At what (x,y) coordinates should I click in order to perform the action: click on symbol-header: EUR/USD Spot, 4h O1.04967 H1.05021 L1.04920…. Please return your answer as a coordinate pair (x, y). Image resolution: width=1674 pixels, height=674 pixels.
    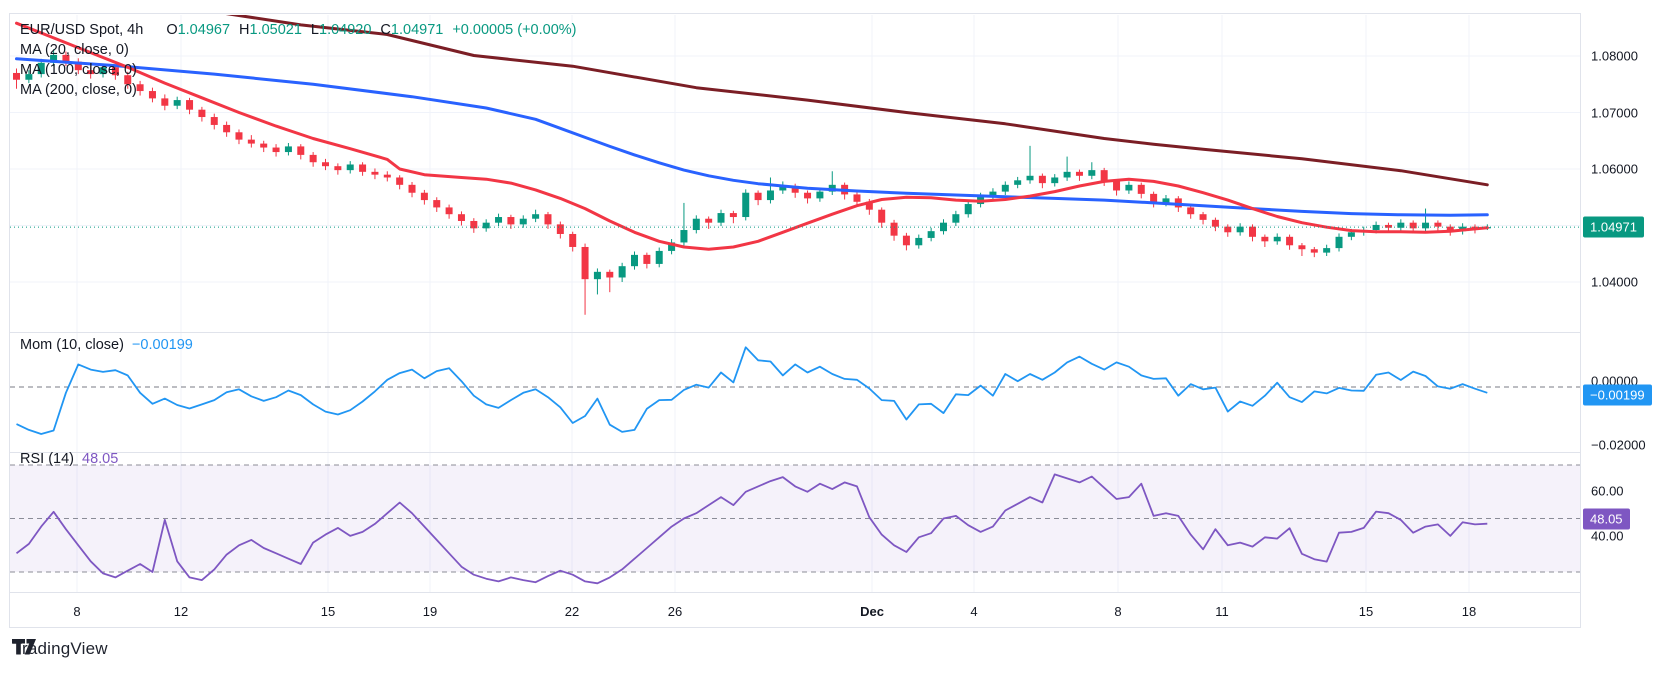
    Looking at the image, I should click on (298, 30).